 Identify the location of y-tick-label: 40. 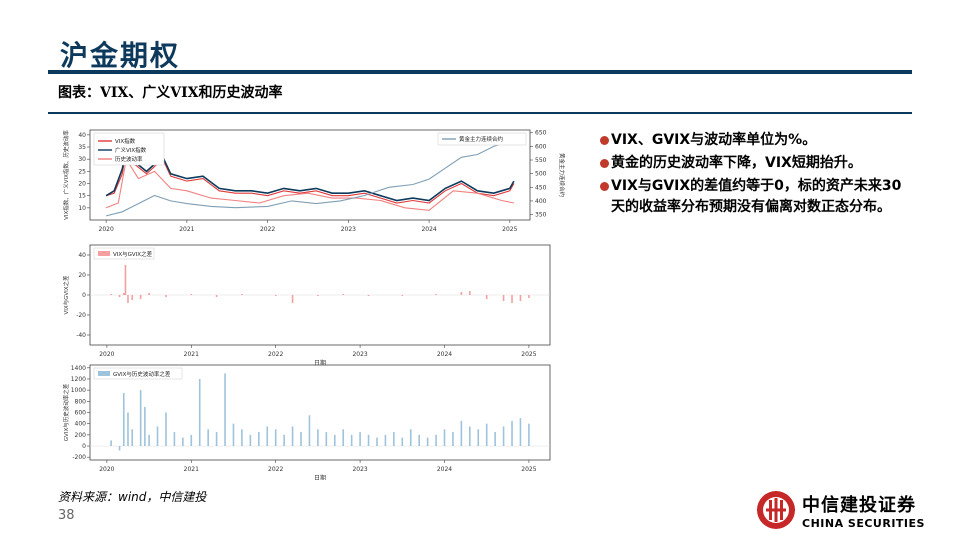
(82, 135).